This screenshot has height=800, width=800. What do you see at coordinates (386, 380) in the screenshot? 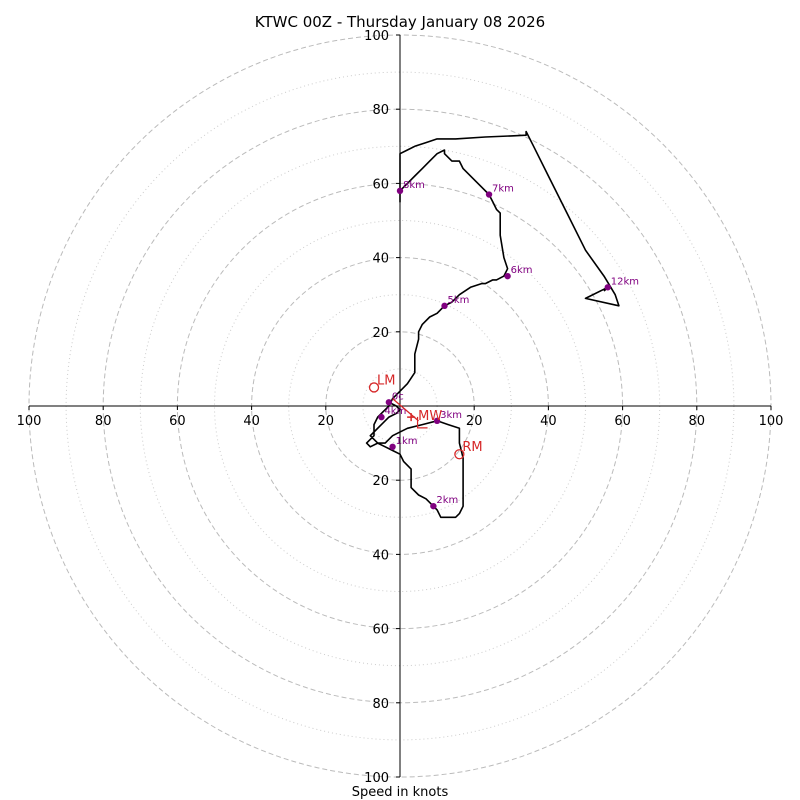
I see `storm-motion-lm-label: LM` at bounding box center [386, 380].